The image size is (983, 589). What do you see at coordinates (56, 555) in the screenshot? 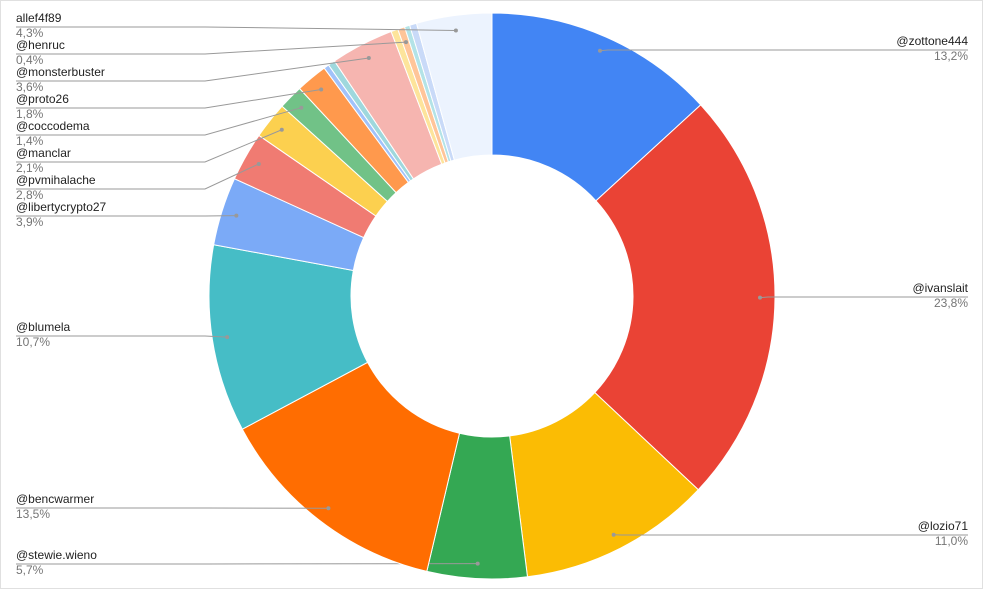
I see `slice-label: @stewie.wieno` at bounding box center [56, 555].